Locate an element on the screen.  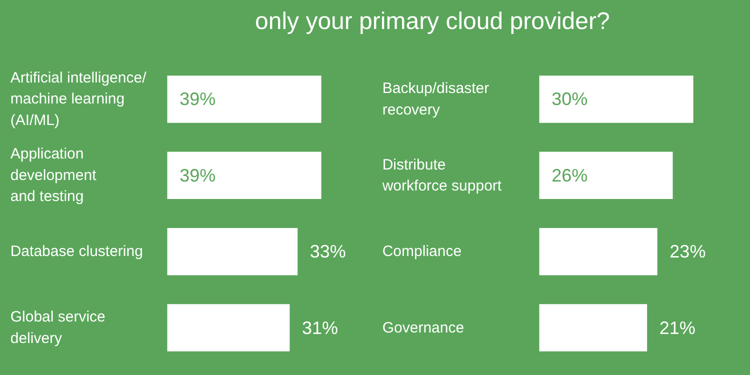
category-label: Global service delivery is located at coordinates (58, 327).